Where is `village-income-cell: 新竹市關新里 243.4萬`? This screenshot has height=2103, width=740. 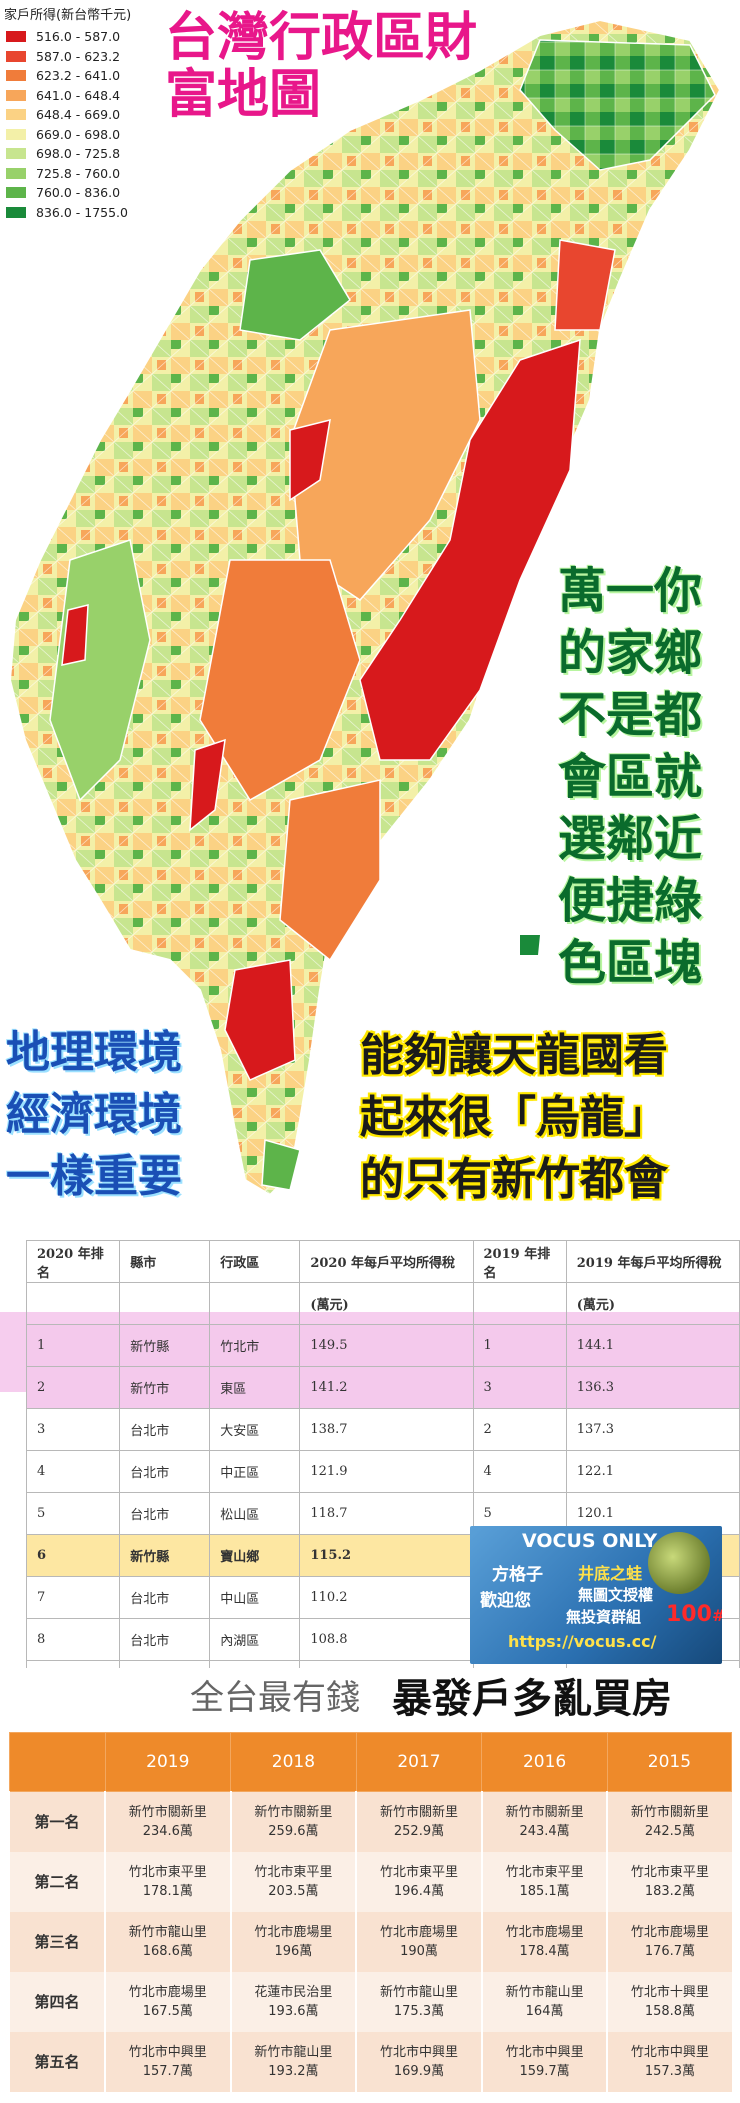
village-income-cell: 新竹市關新里 243.4萬 is located at coordinates (544, 1821).